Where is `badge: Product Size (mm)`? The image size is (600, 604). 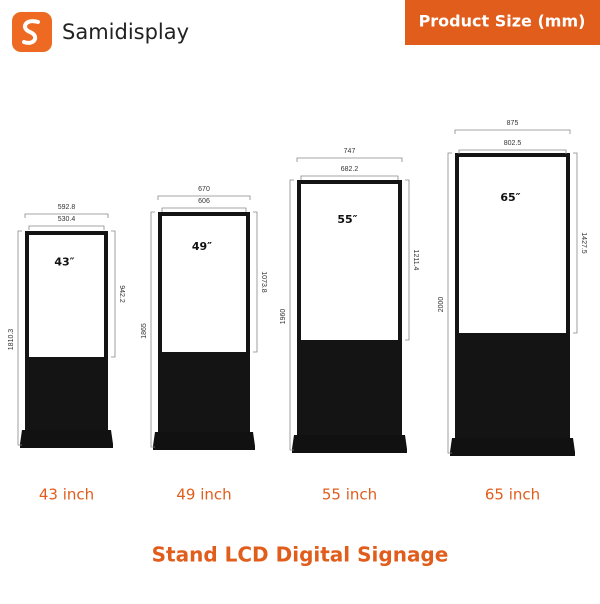
badge: Product Size (mm) is located at coordinates (502, 21).